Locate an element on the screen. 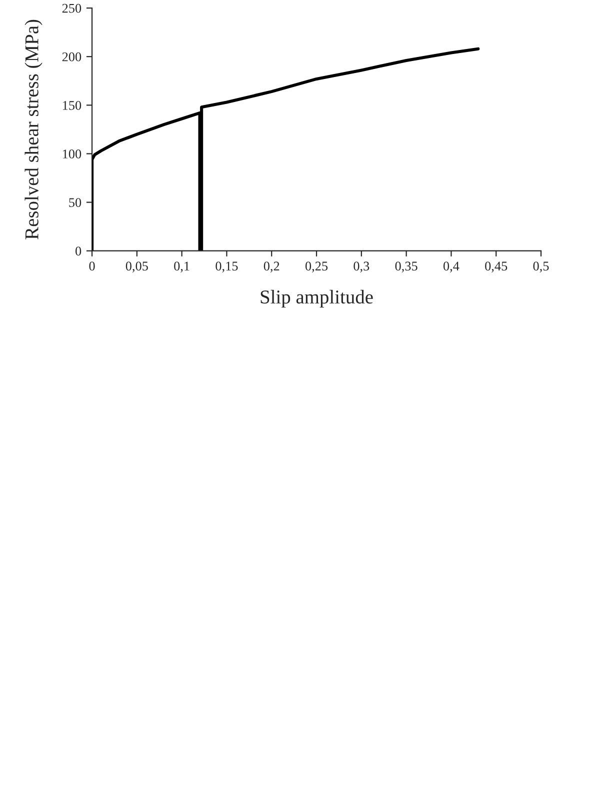  x-tick-label: 0,05 is located at coordinates (137, 267).